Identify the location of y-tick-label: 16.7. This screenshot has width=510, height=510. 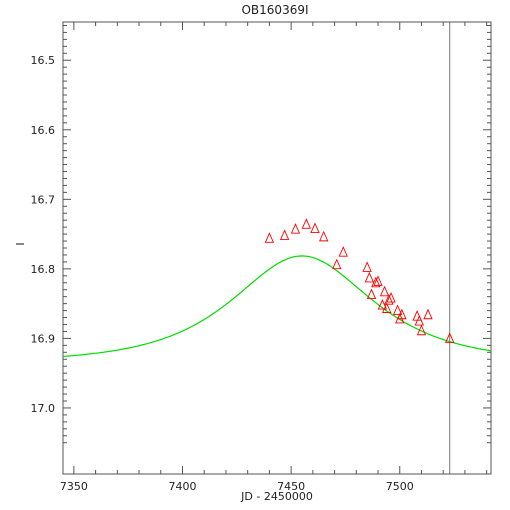
(43, 199).